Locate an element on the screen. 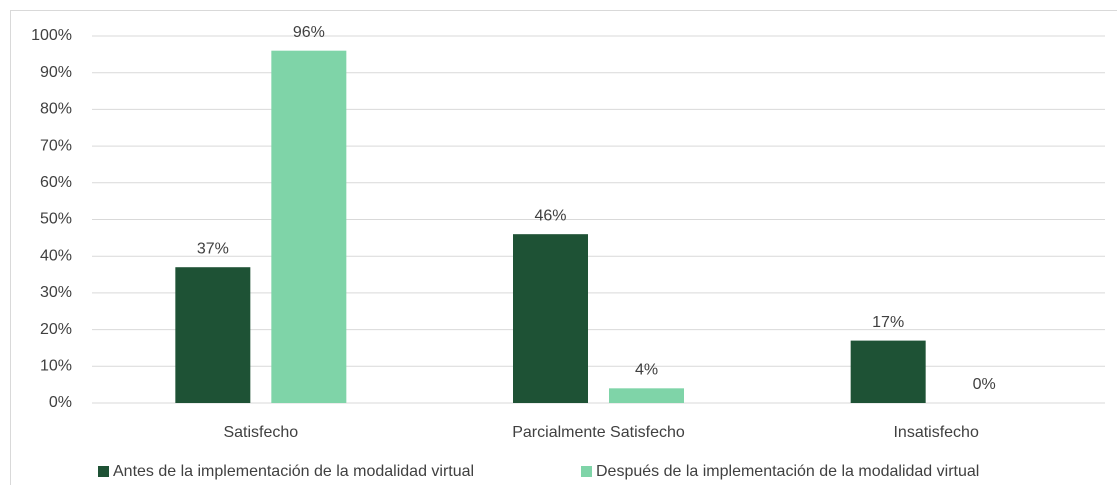 This screenshot has width=1117, height=485. y-tick-label: 10% is located at coordinates (56, 366).